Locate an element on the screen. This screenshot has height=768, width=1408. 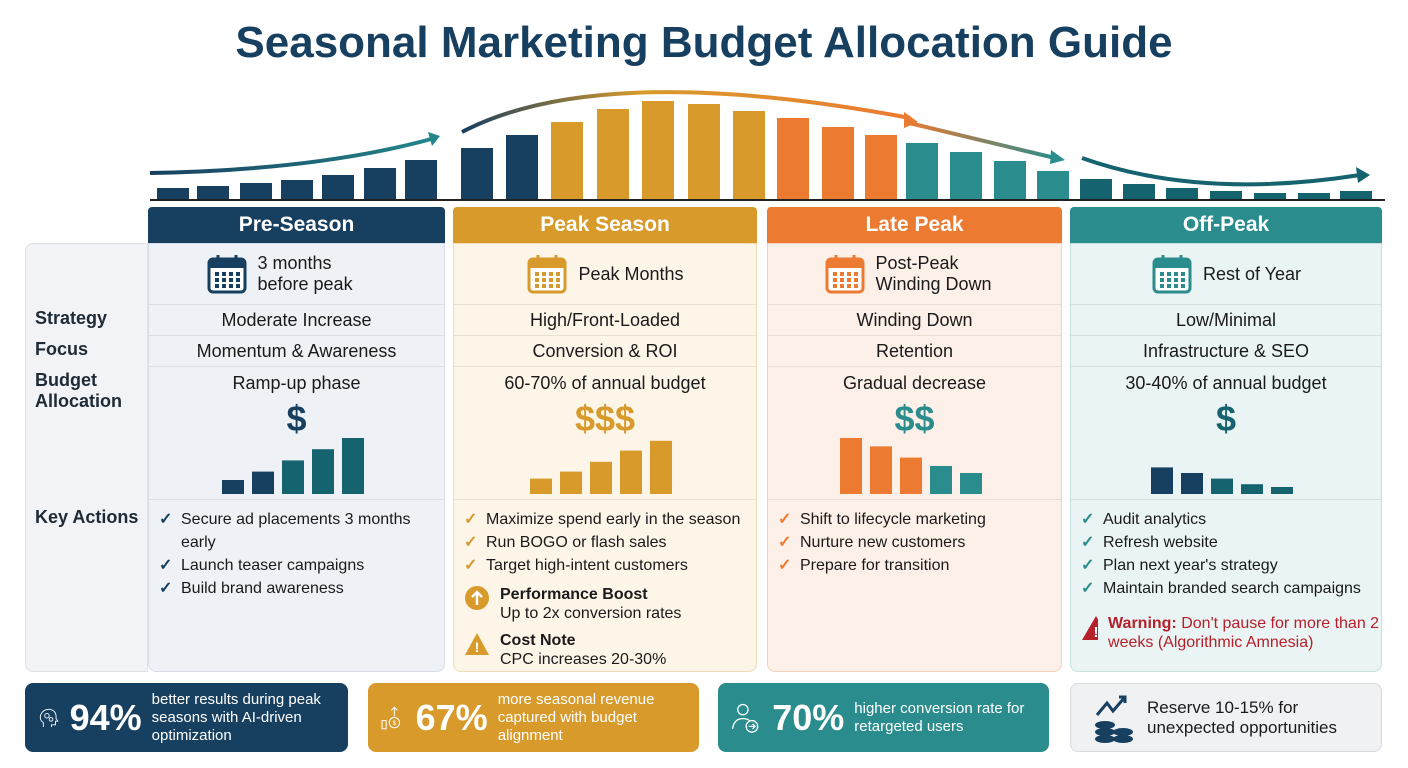
note-text: CPC increases 20-30% is located at coordinates (583, 659).